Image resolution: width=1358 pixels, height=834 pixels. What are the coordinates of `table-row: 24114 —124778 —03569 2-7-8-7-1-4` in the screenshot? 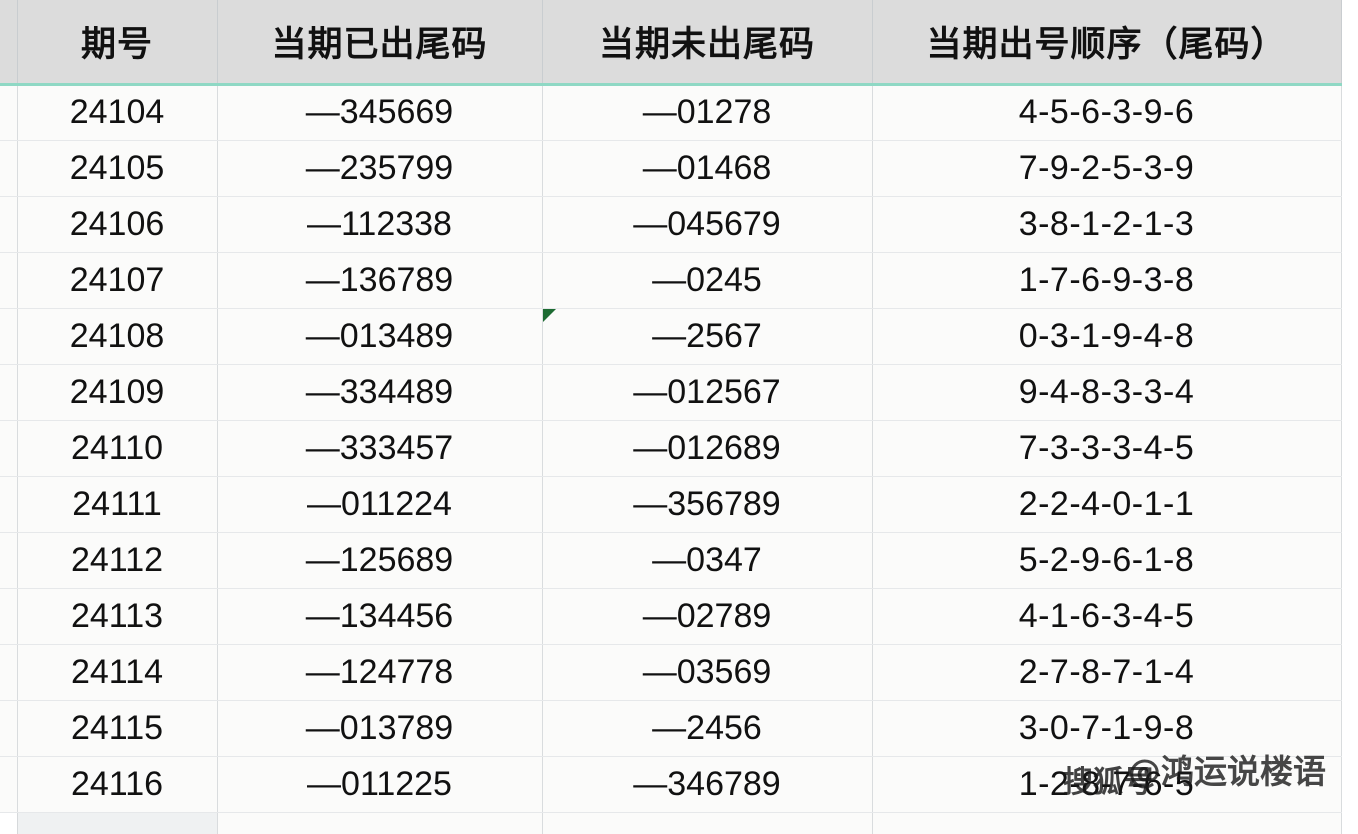 It's located at (671, 672).